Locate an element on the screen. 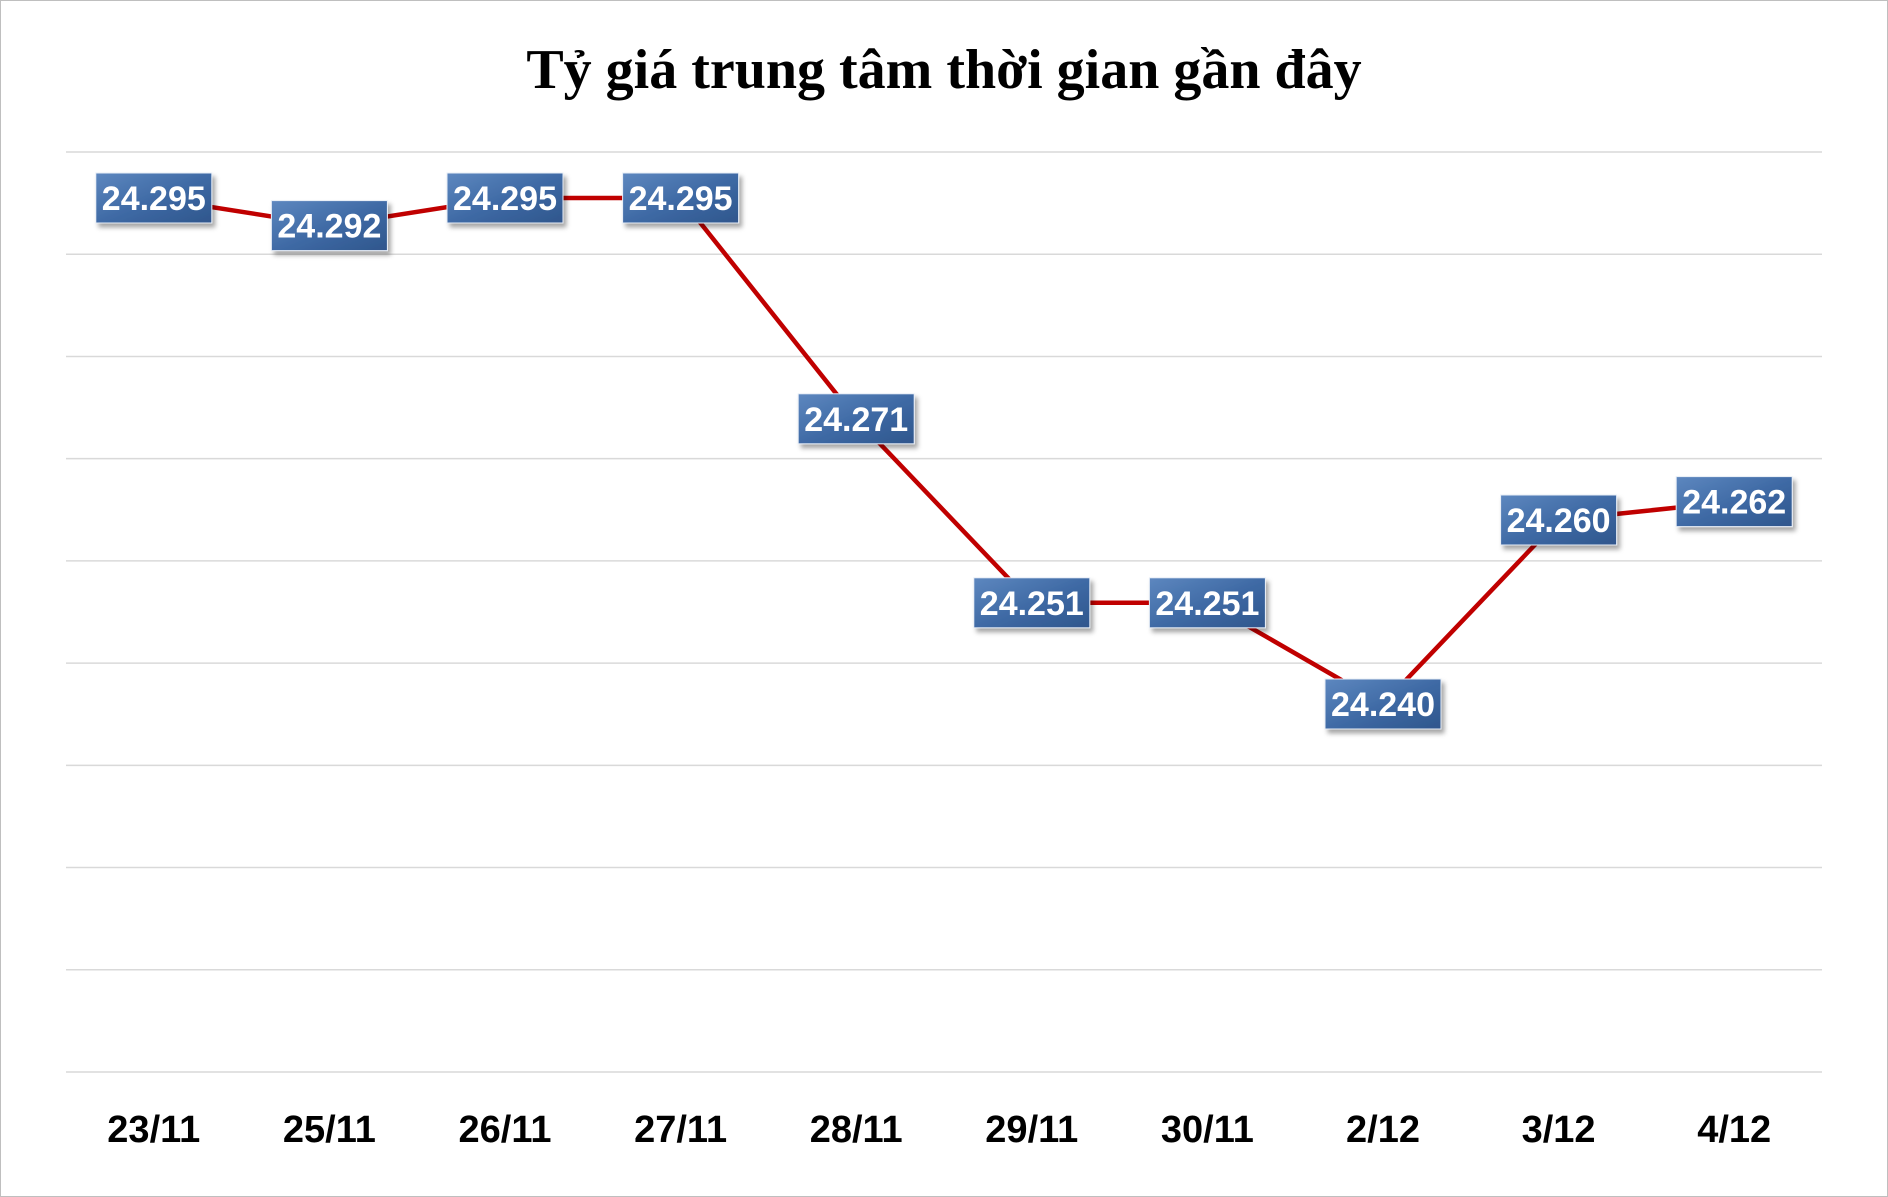 This screenshot has height=1197, width=1888. x-tick-label: 25/11 is located at coordinates (329, 1130).